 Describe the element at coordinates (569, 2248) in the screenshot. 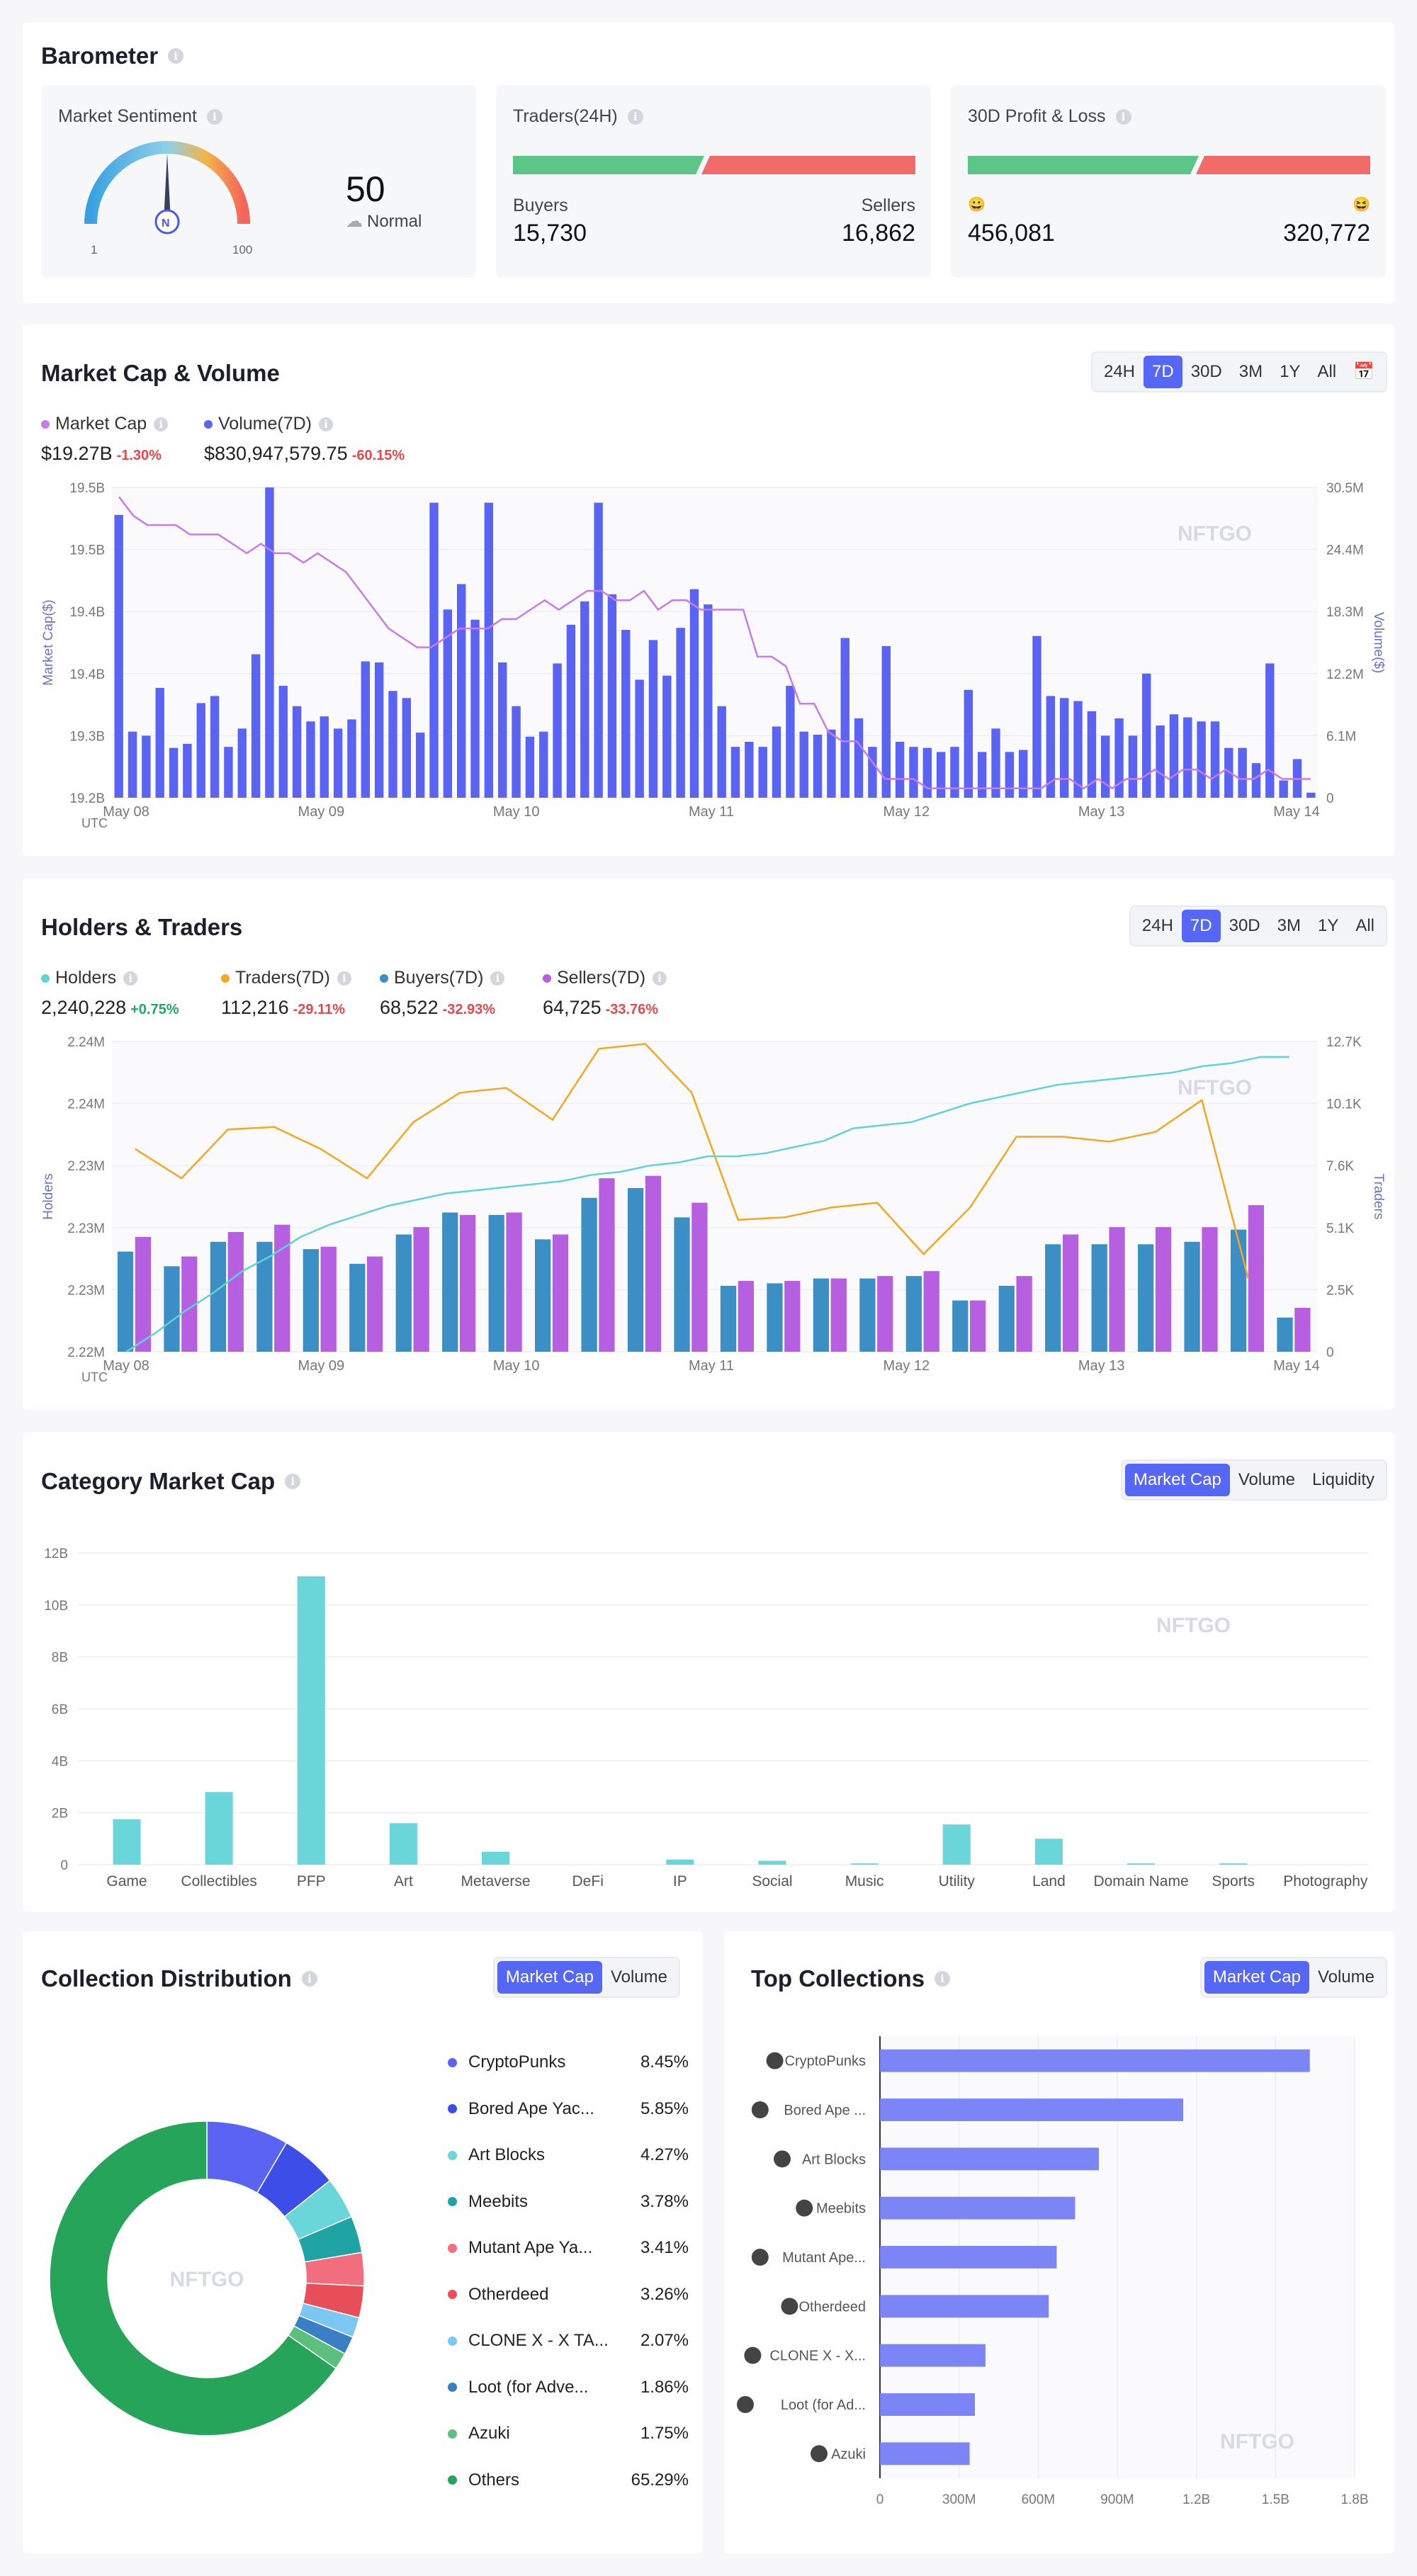

I see `legend-item: Mutant Ape Ya... 3.41%` at that location.